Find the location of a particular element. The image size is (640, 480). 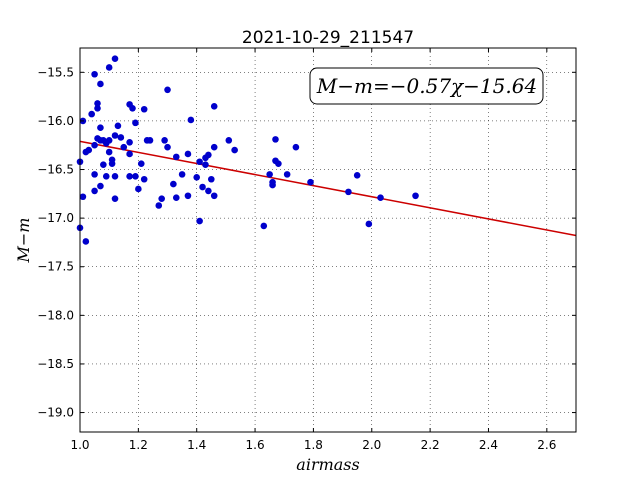

x-tick-label: 1.0 is located at coordinates (79, 445).